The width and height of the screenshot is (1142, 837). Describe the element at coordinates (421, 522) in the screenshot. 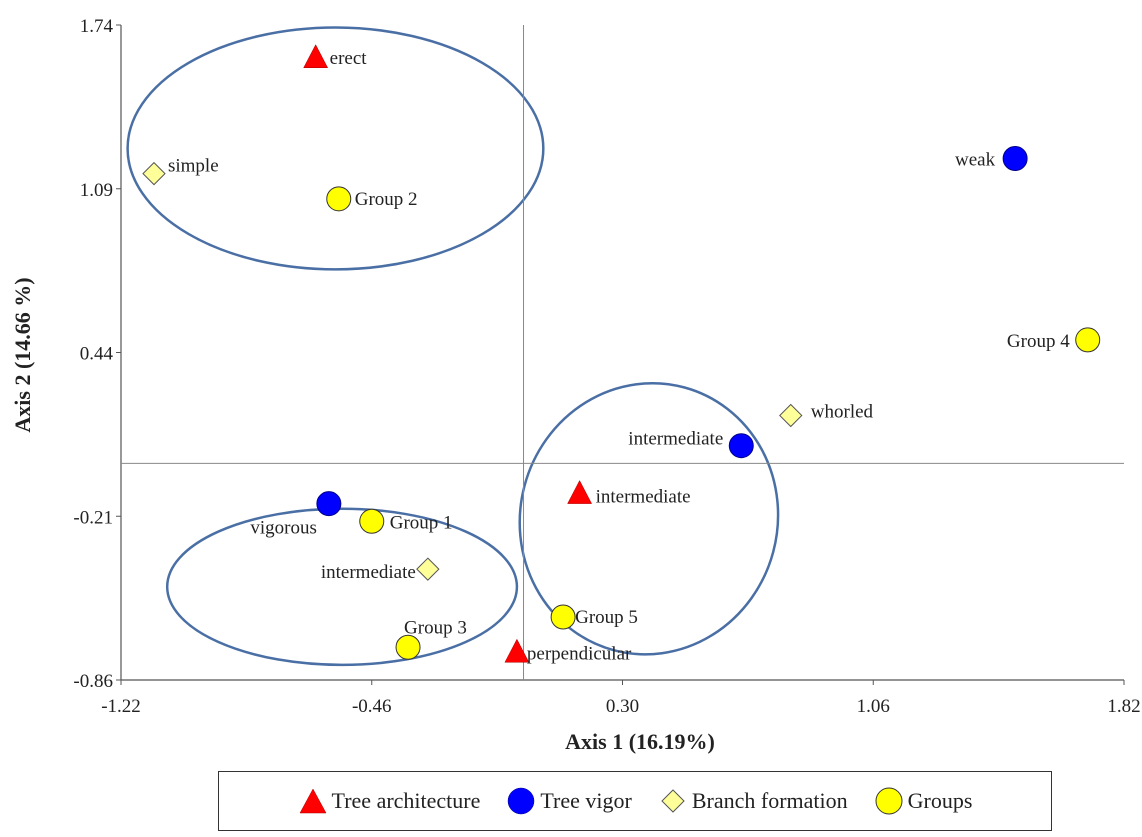

I see `label-groups-group-1: Group 1` at that location.